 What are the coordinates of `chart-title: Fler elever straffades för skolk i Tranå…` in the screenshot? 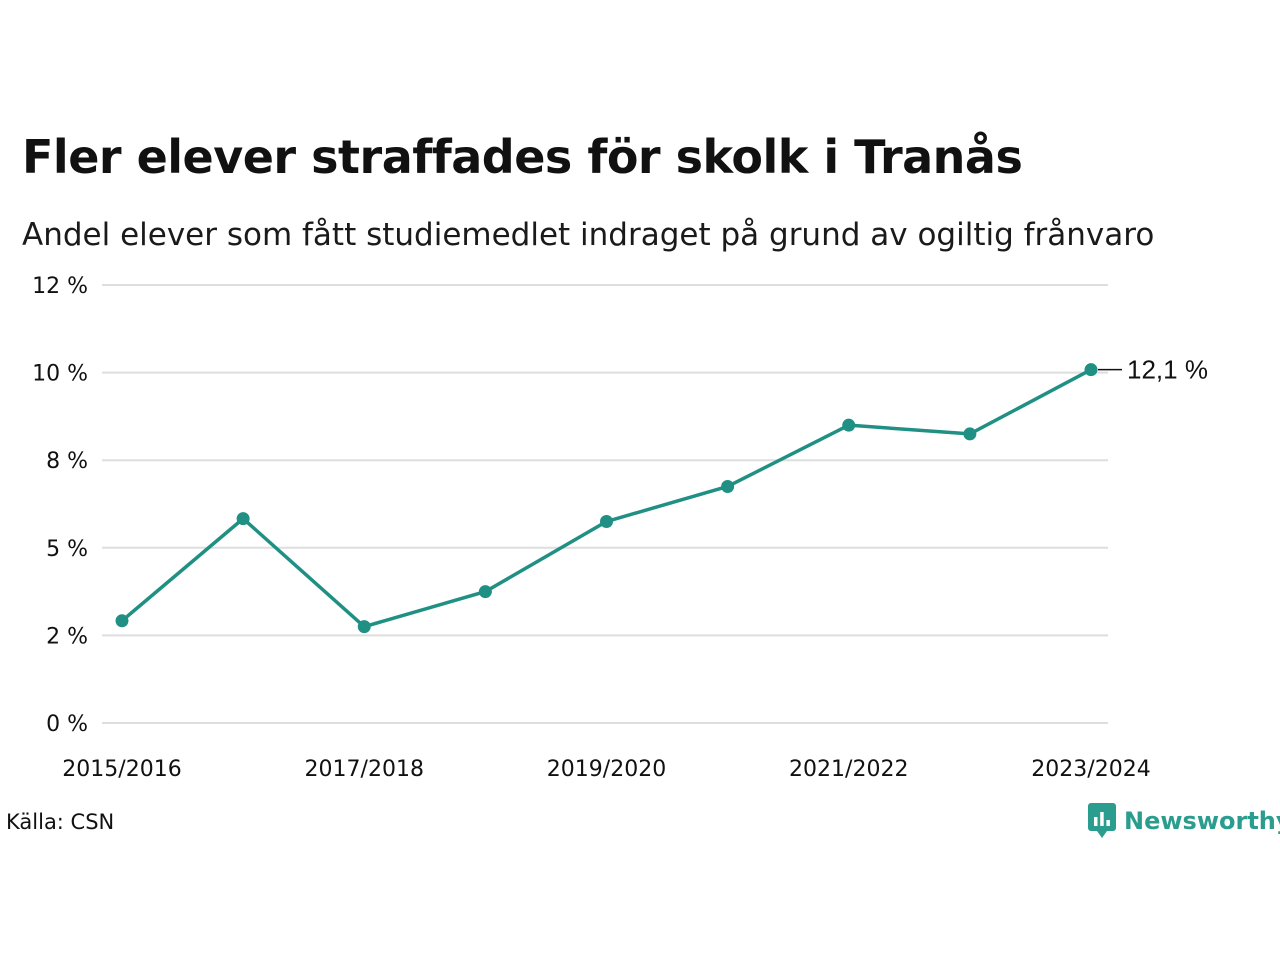 It's located at (522, 157).